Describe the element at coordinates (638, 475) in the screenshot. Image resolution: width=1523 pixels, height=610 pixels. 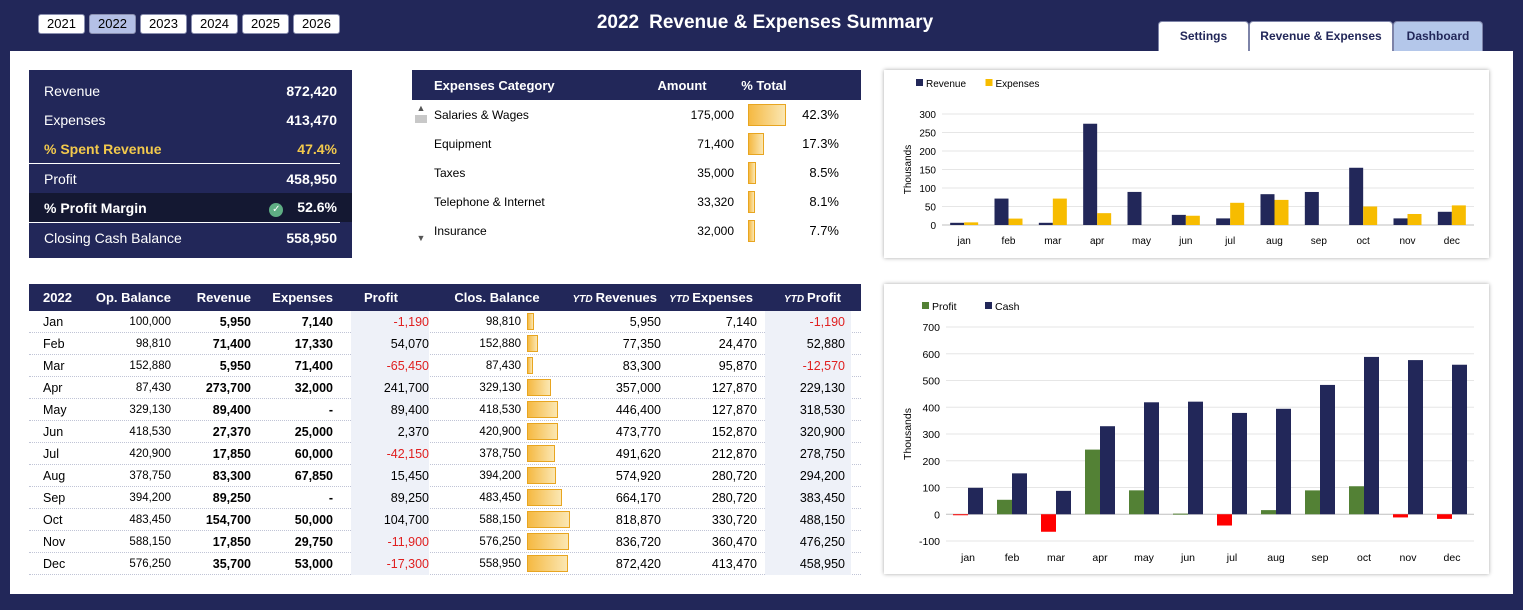
I see `row-ytd-revenue: 574,920` at that location.